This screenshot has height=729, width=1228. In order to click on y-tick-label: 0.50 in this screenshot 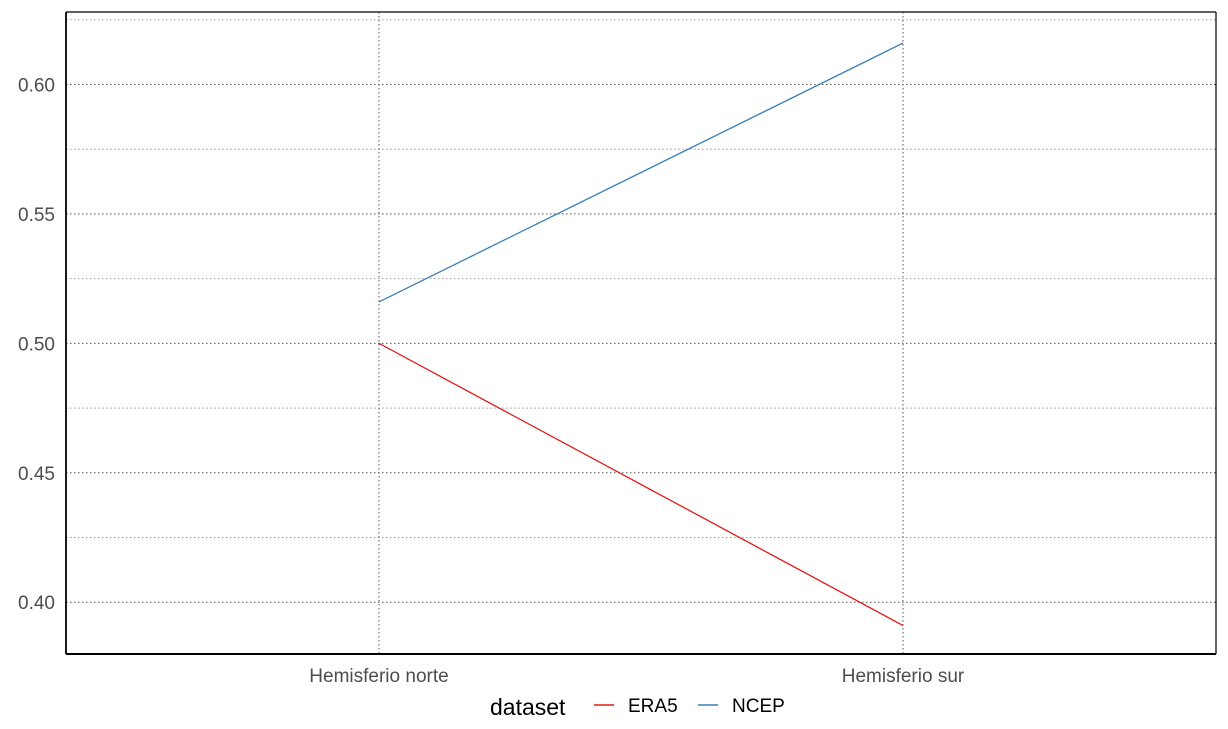, I will do `click(36, 344)`.